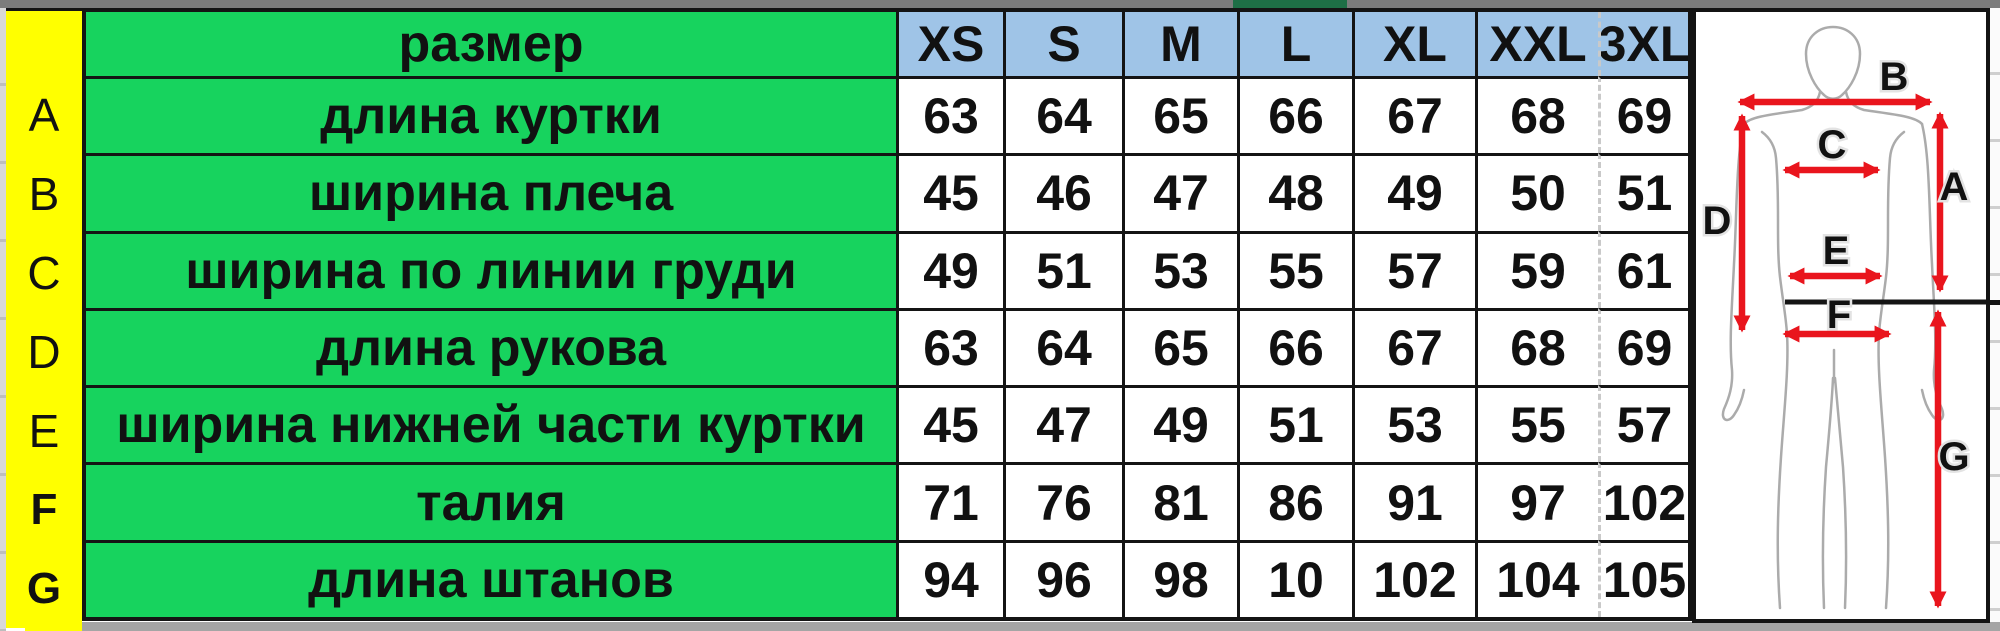  What do you see at coordinates (491, 192) in the screenshot?
I see `measurement-name-cell: ширина плеча` at bounding box center [491, 192].